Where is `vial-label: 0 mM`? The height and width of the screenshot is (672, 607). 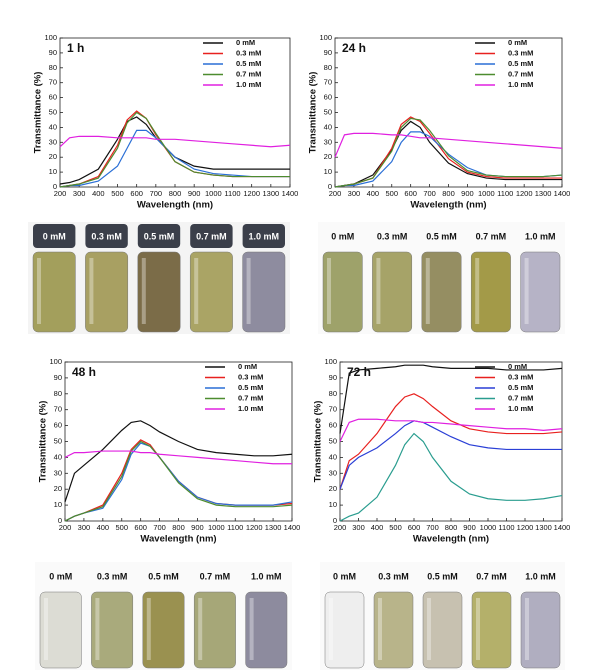
vial-label: 0 mM is located at coordinates (60, 576).